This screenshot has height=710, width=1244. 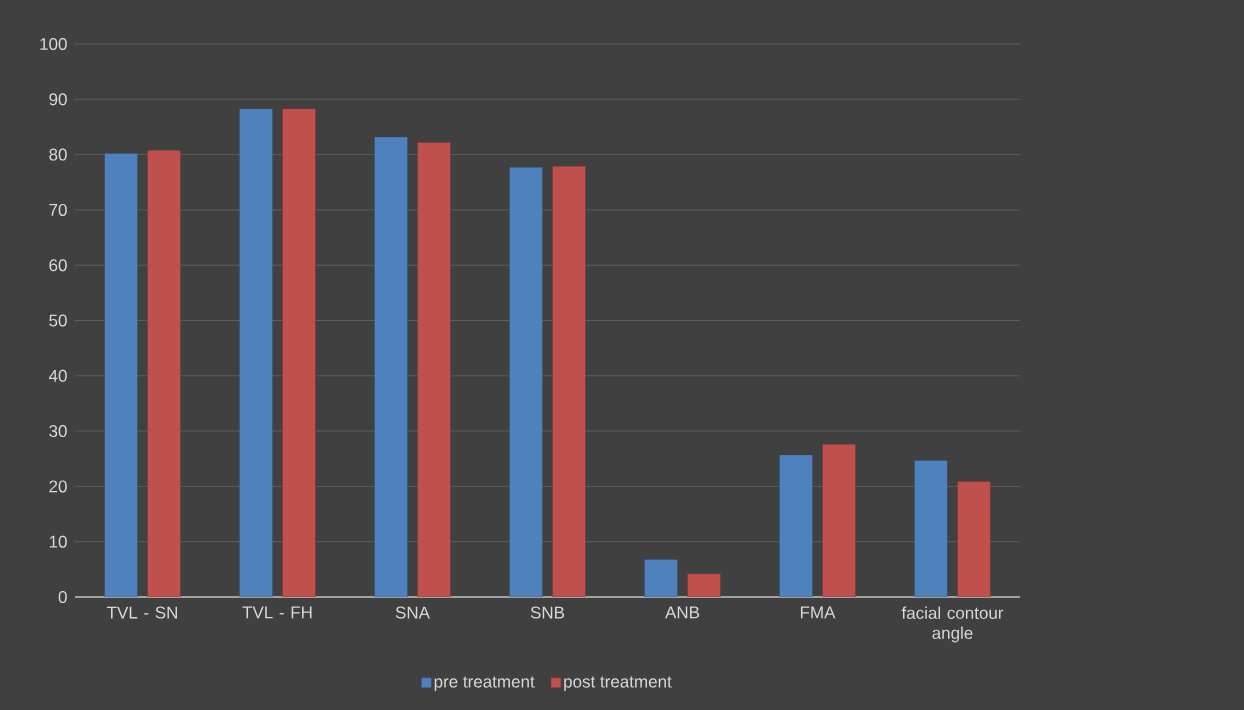 I want to click on y-tick-label: 30, so click(x=58, y=431).